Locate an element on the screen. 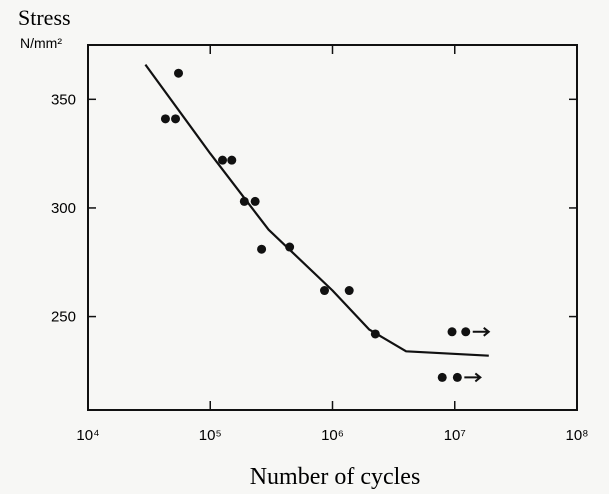 This screenshot has width=609, height=494. x-axis-label: Number of cycles is located at coordinates (335, 477).